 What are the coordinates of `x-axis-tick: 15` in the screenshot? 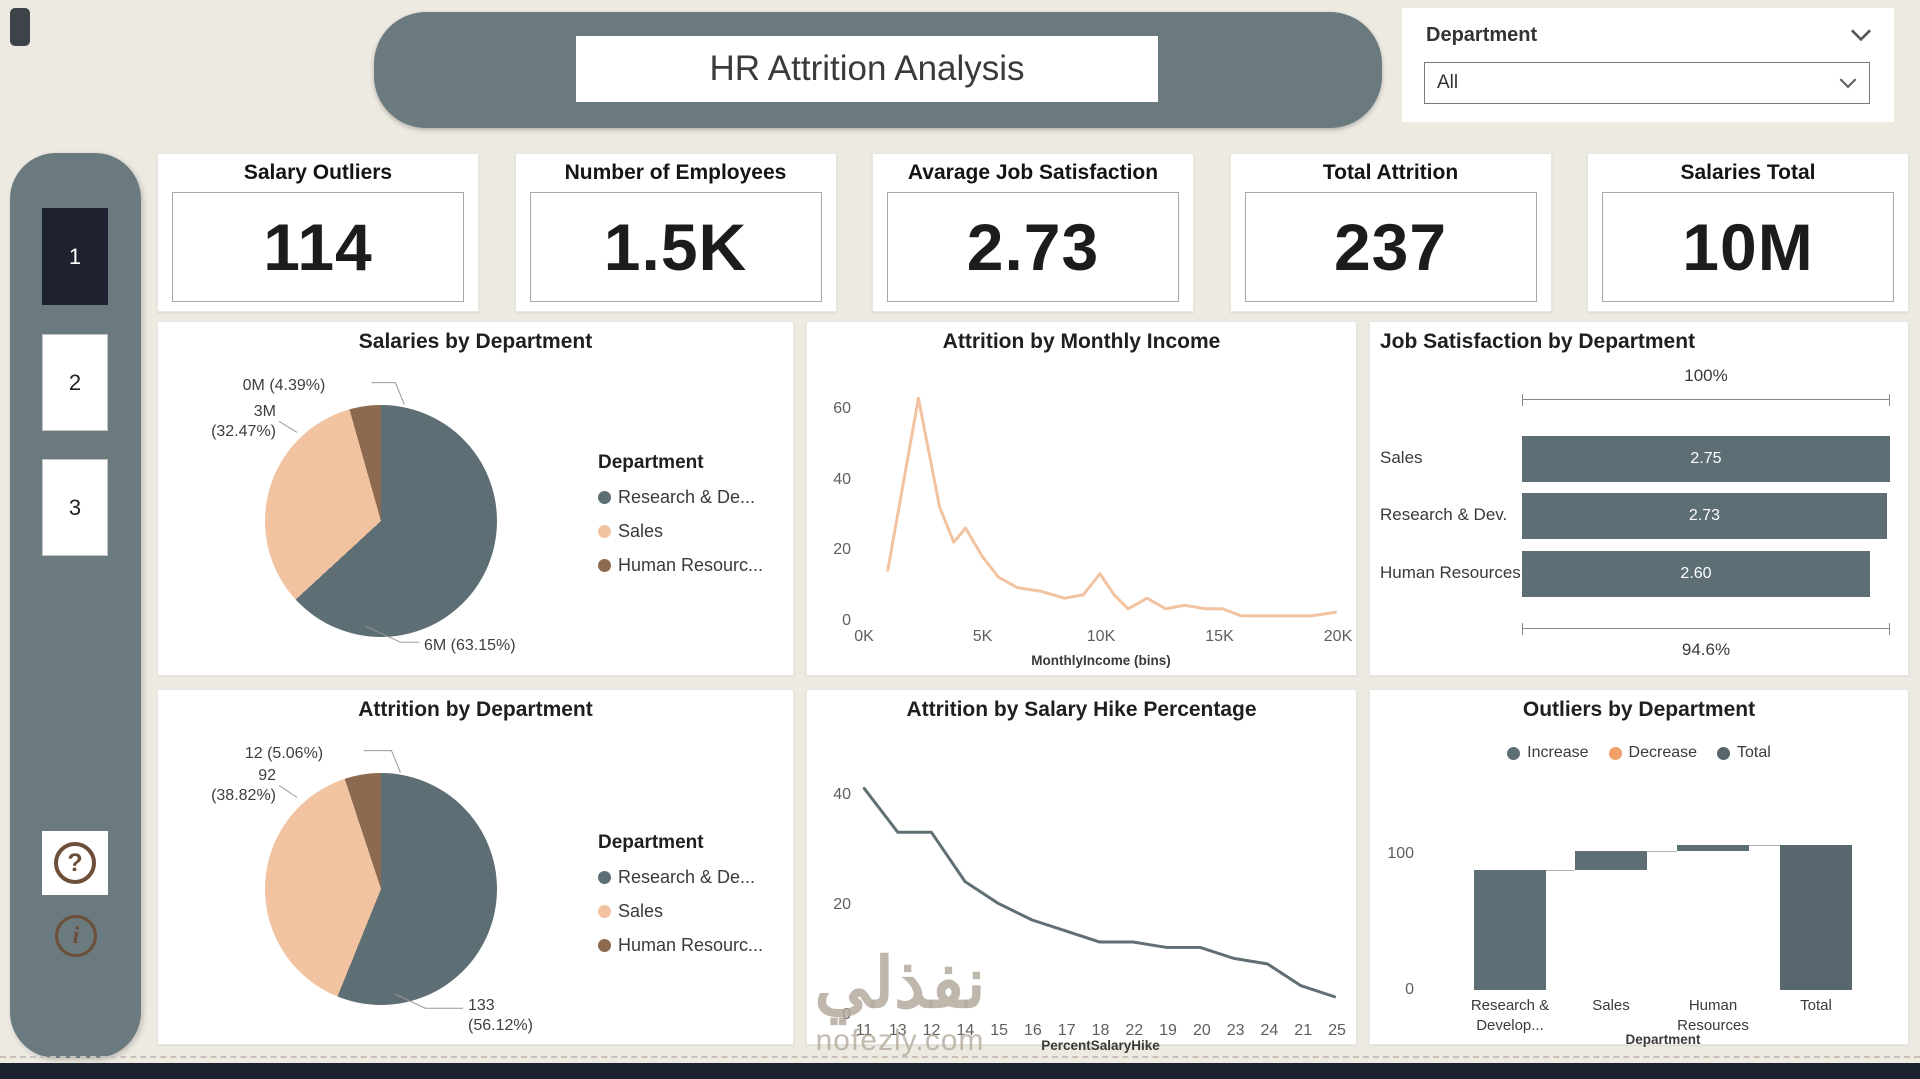 It's located at (999, 1030).